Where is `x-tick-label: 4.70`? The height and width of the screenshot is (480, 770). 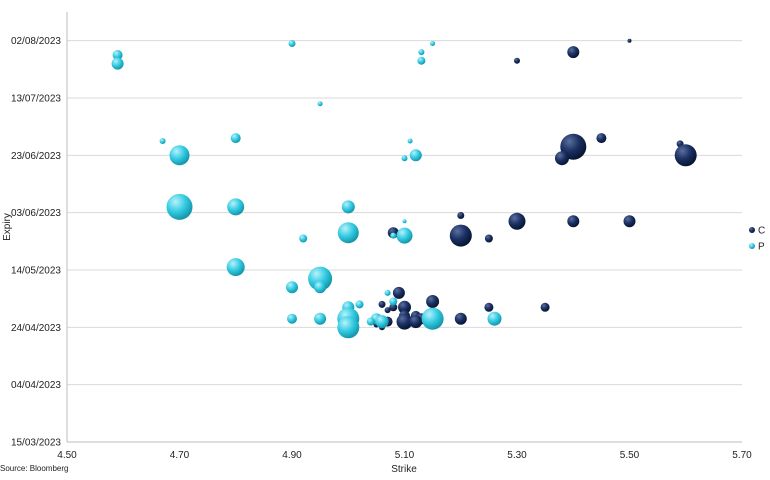 x-tick-label: 4.70 is located at coordinates (180, 455).